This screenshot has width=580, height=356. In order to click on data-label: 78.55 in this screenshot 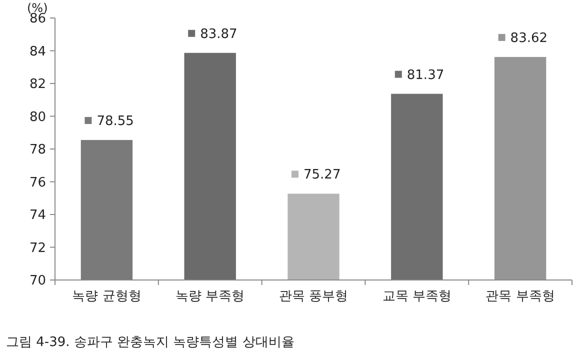, I will do `click(115, 121)`.